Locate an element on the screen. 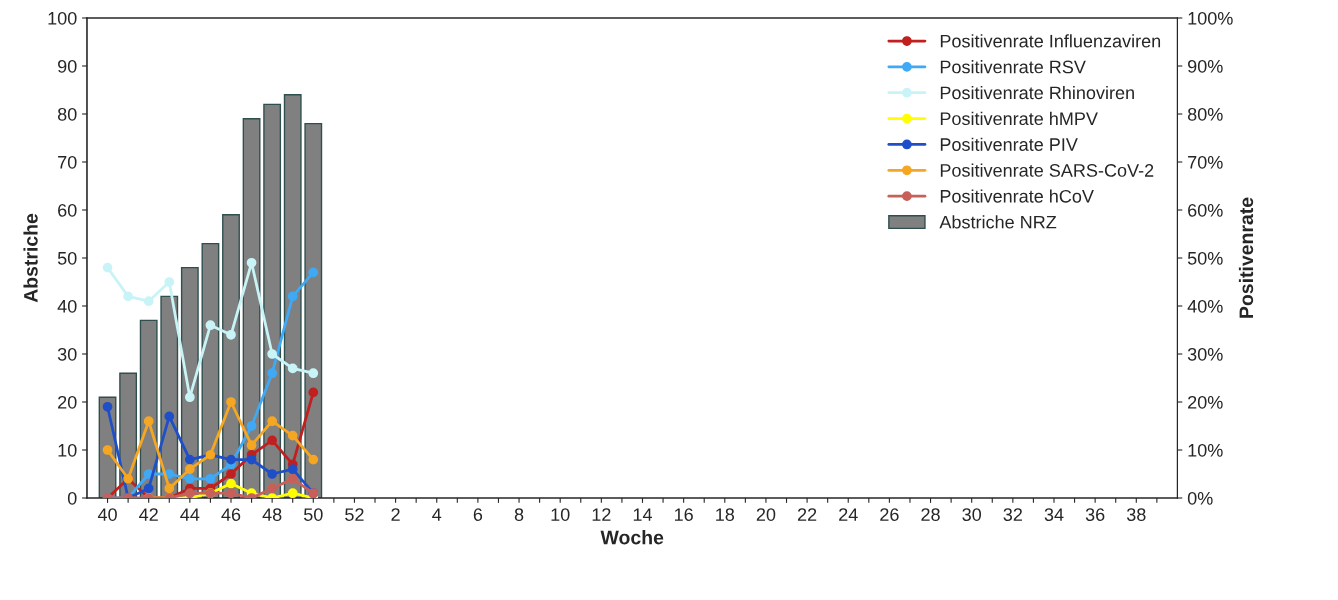 Image resolution: width=1338 pixels, height=600 pixels. x-tick-label: 52 is located at coordinates (354, 514).